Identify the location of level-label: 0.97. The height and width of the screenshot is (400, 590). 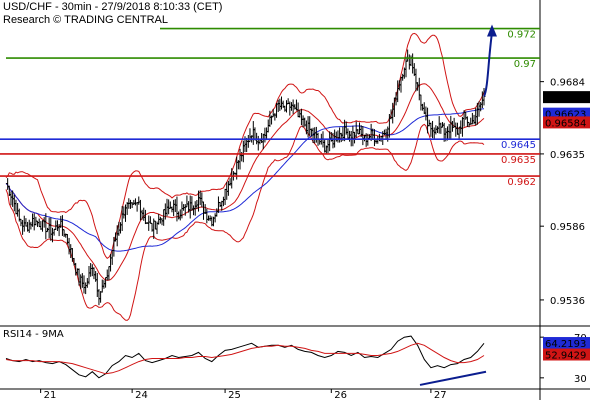
(525, 64).